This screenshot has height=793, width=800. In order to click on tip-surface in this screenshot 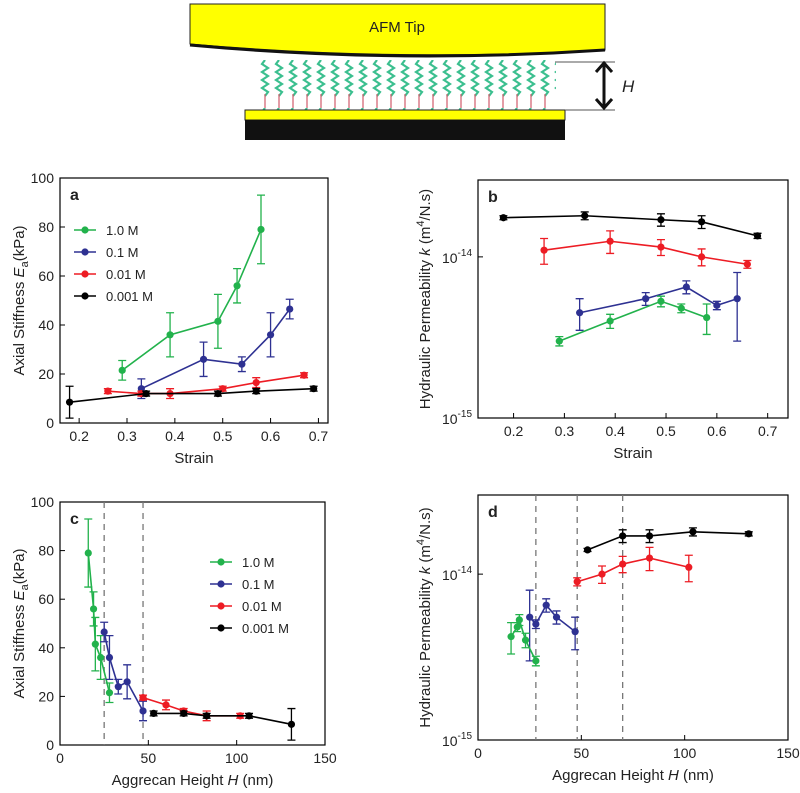, I will do `click(397, 50)`.